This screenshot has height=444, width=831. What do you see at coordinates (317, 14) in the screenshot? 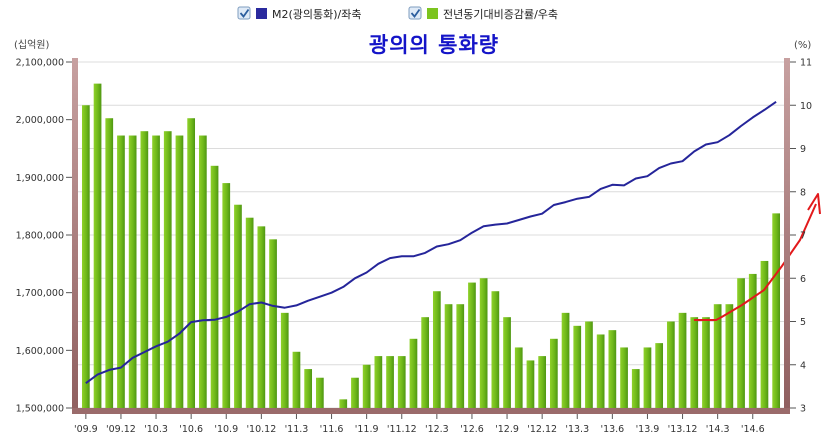
I see `legend-label-m2: M2(광의통화)/좌축` at bounding box center [317, 14].